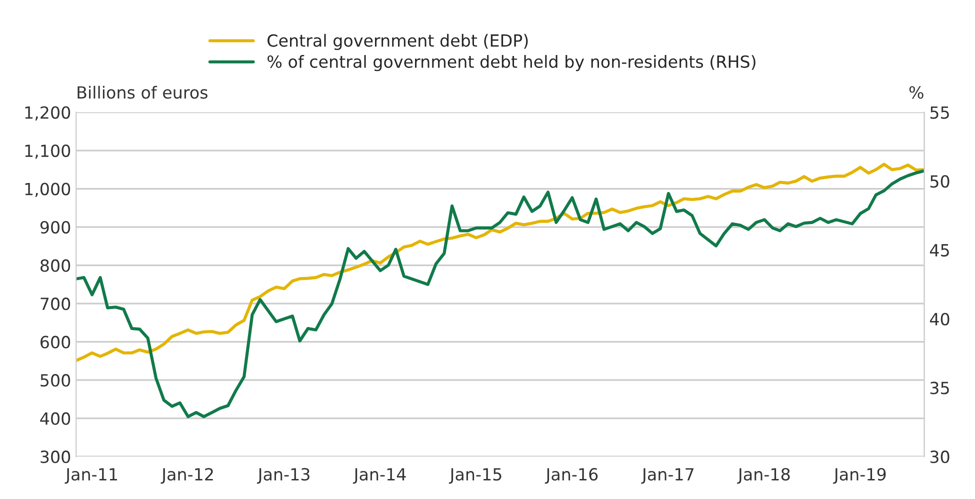 The image size is (975, 499). What do you see at coordinates (91, 476) in the screenshot?
I see `x-tick-label: Jan-11` at bounding box center [91, 476].